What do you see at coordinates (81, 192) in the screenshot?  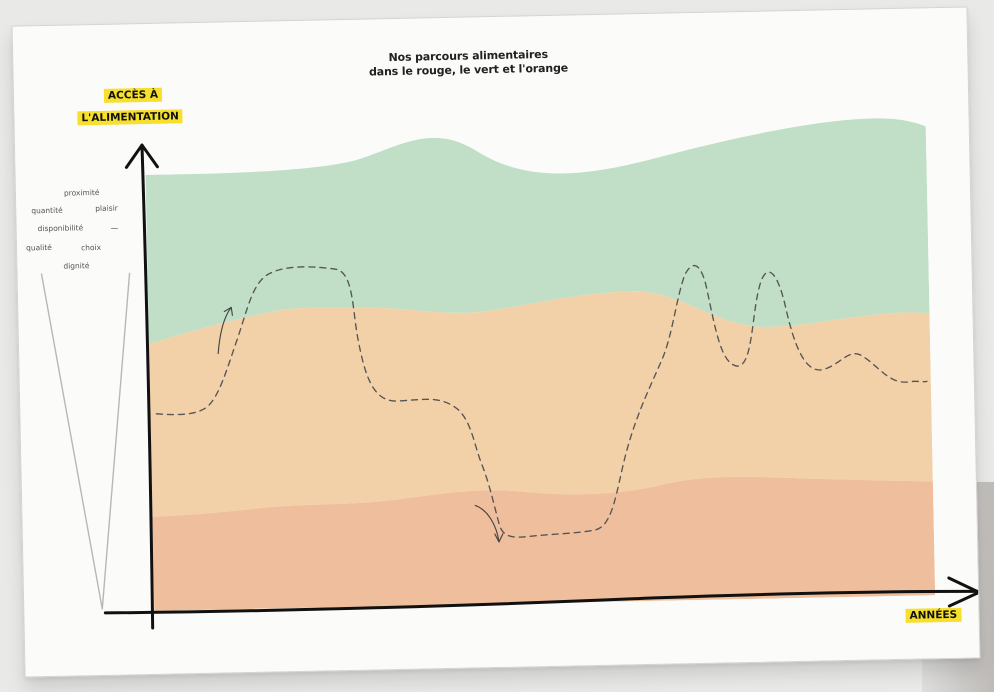 I see `criterion-proximity: proximité` at bounding box center [81, 192].